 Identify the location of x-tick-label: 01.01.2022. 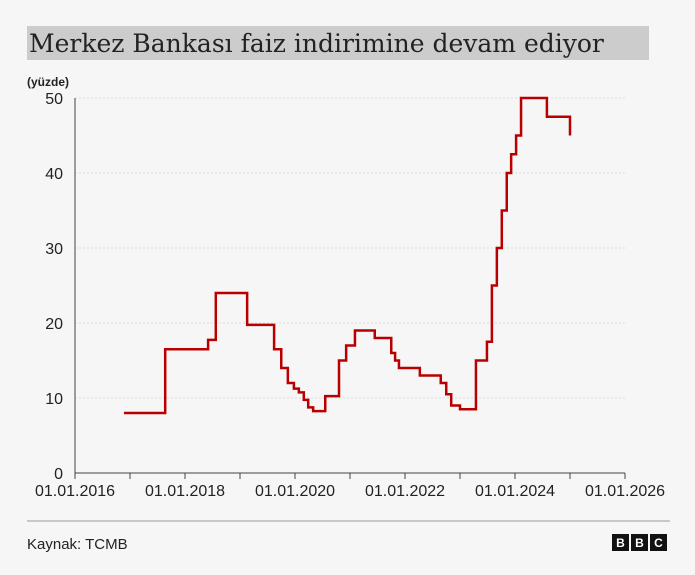
(405, 491).